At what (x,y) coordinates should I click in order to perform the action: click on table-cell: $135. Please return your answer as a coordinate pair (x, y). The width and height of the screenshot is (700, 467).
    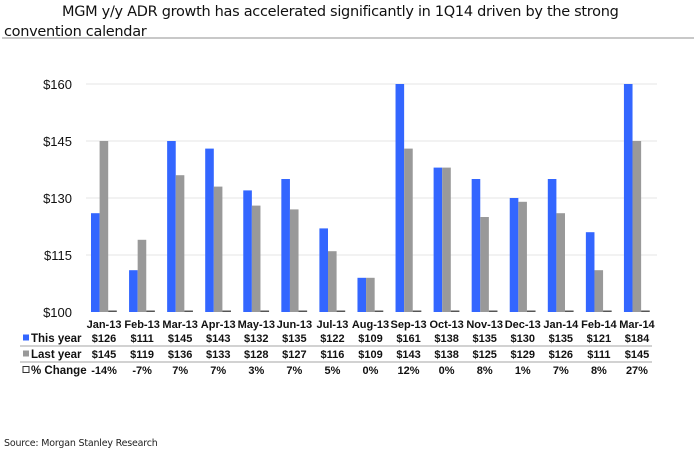
    Looking at the image, I should click on (484, 339).